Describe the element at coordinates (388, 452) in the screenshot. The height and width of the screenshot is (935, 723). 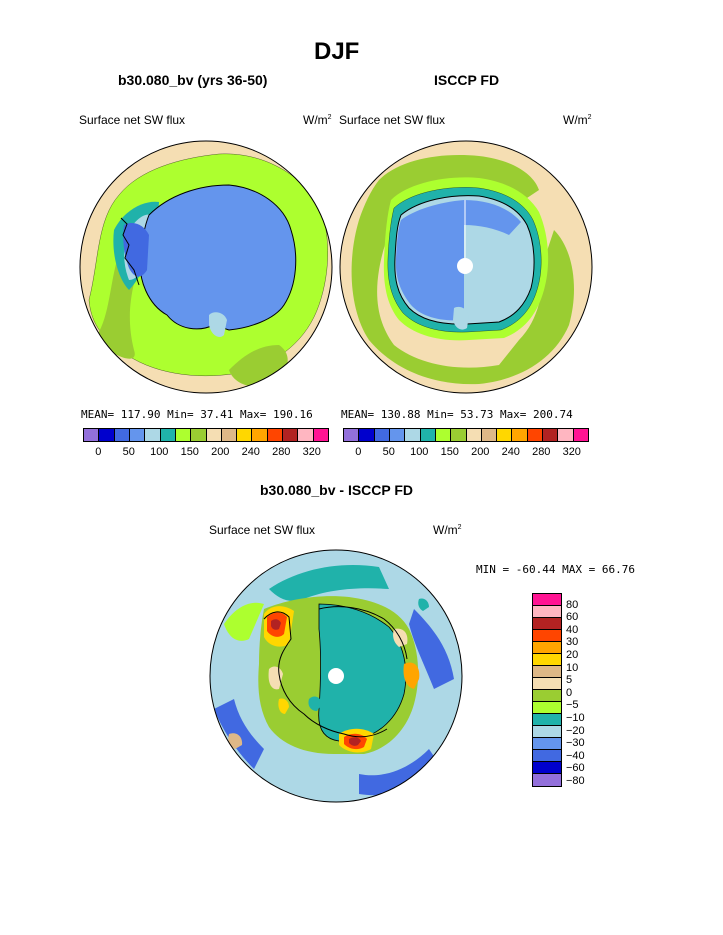
I see `right-colorbar-tick-label: 50` at that location.